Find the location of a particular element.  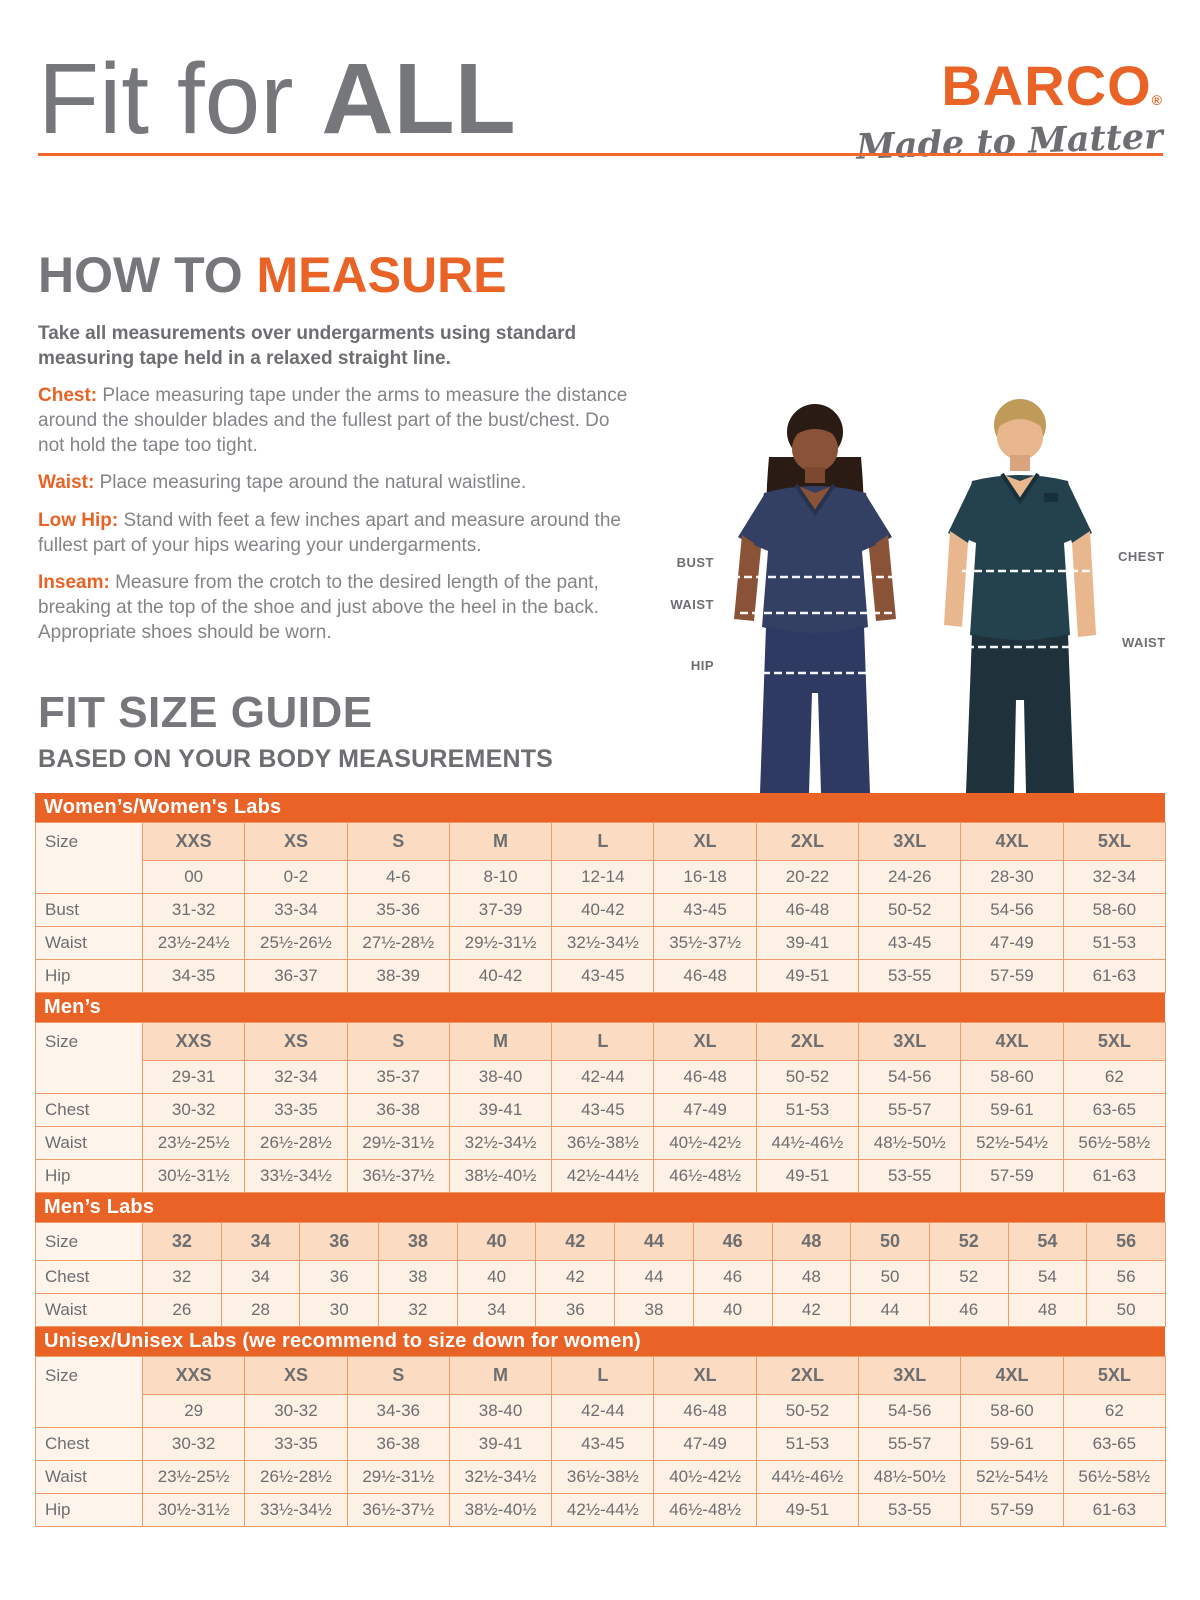

table-cell: 52 is located at coordinates (968, 1241).